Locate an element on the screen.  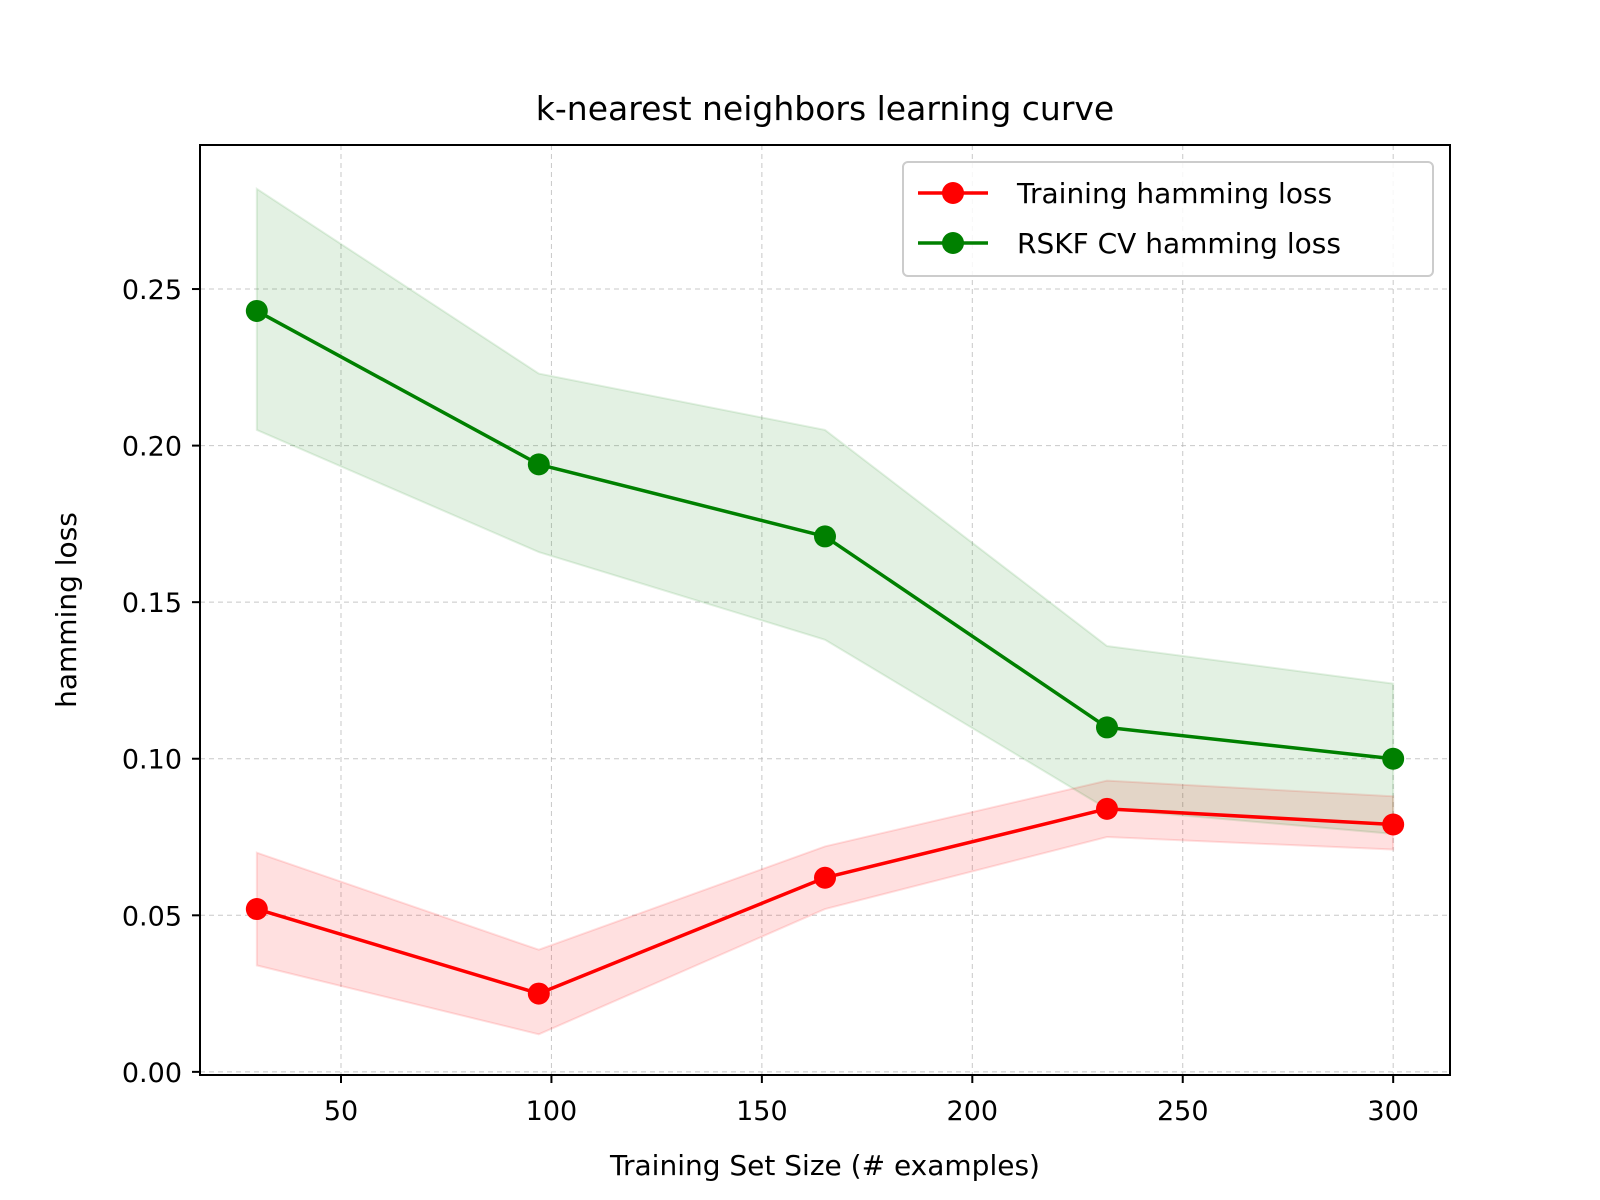
chart-title: k-nearest neighbors learning curve is located at coordinates (825, 108).